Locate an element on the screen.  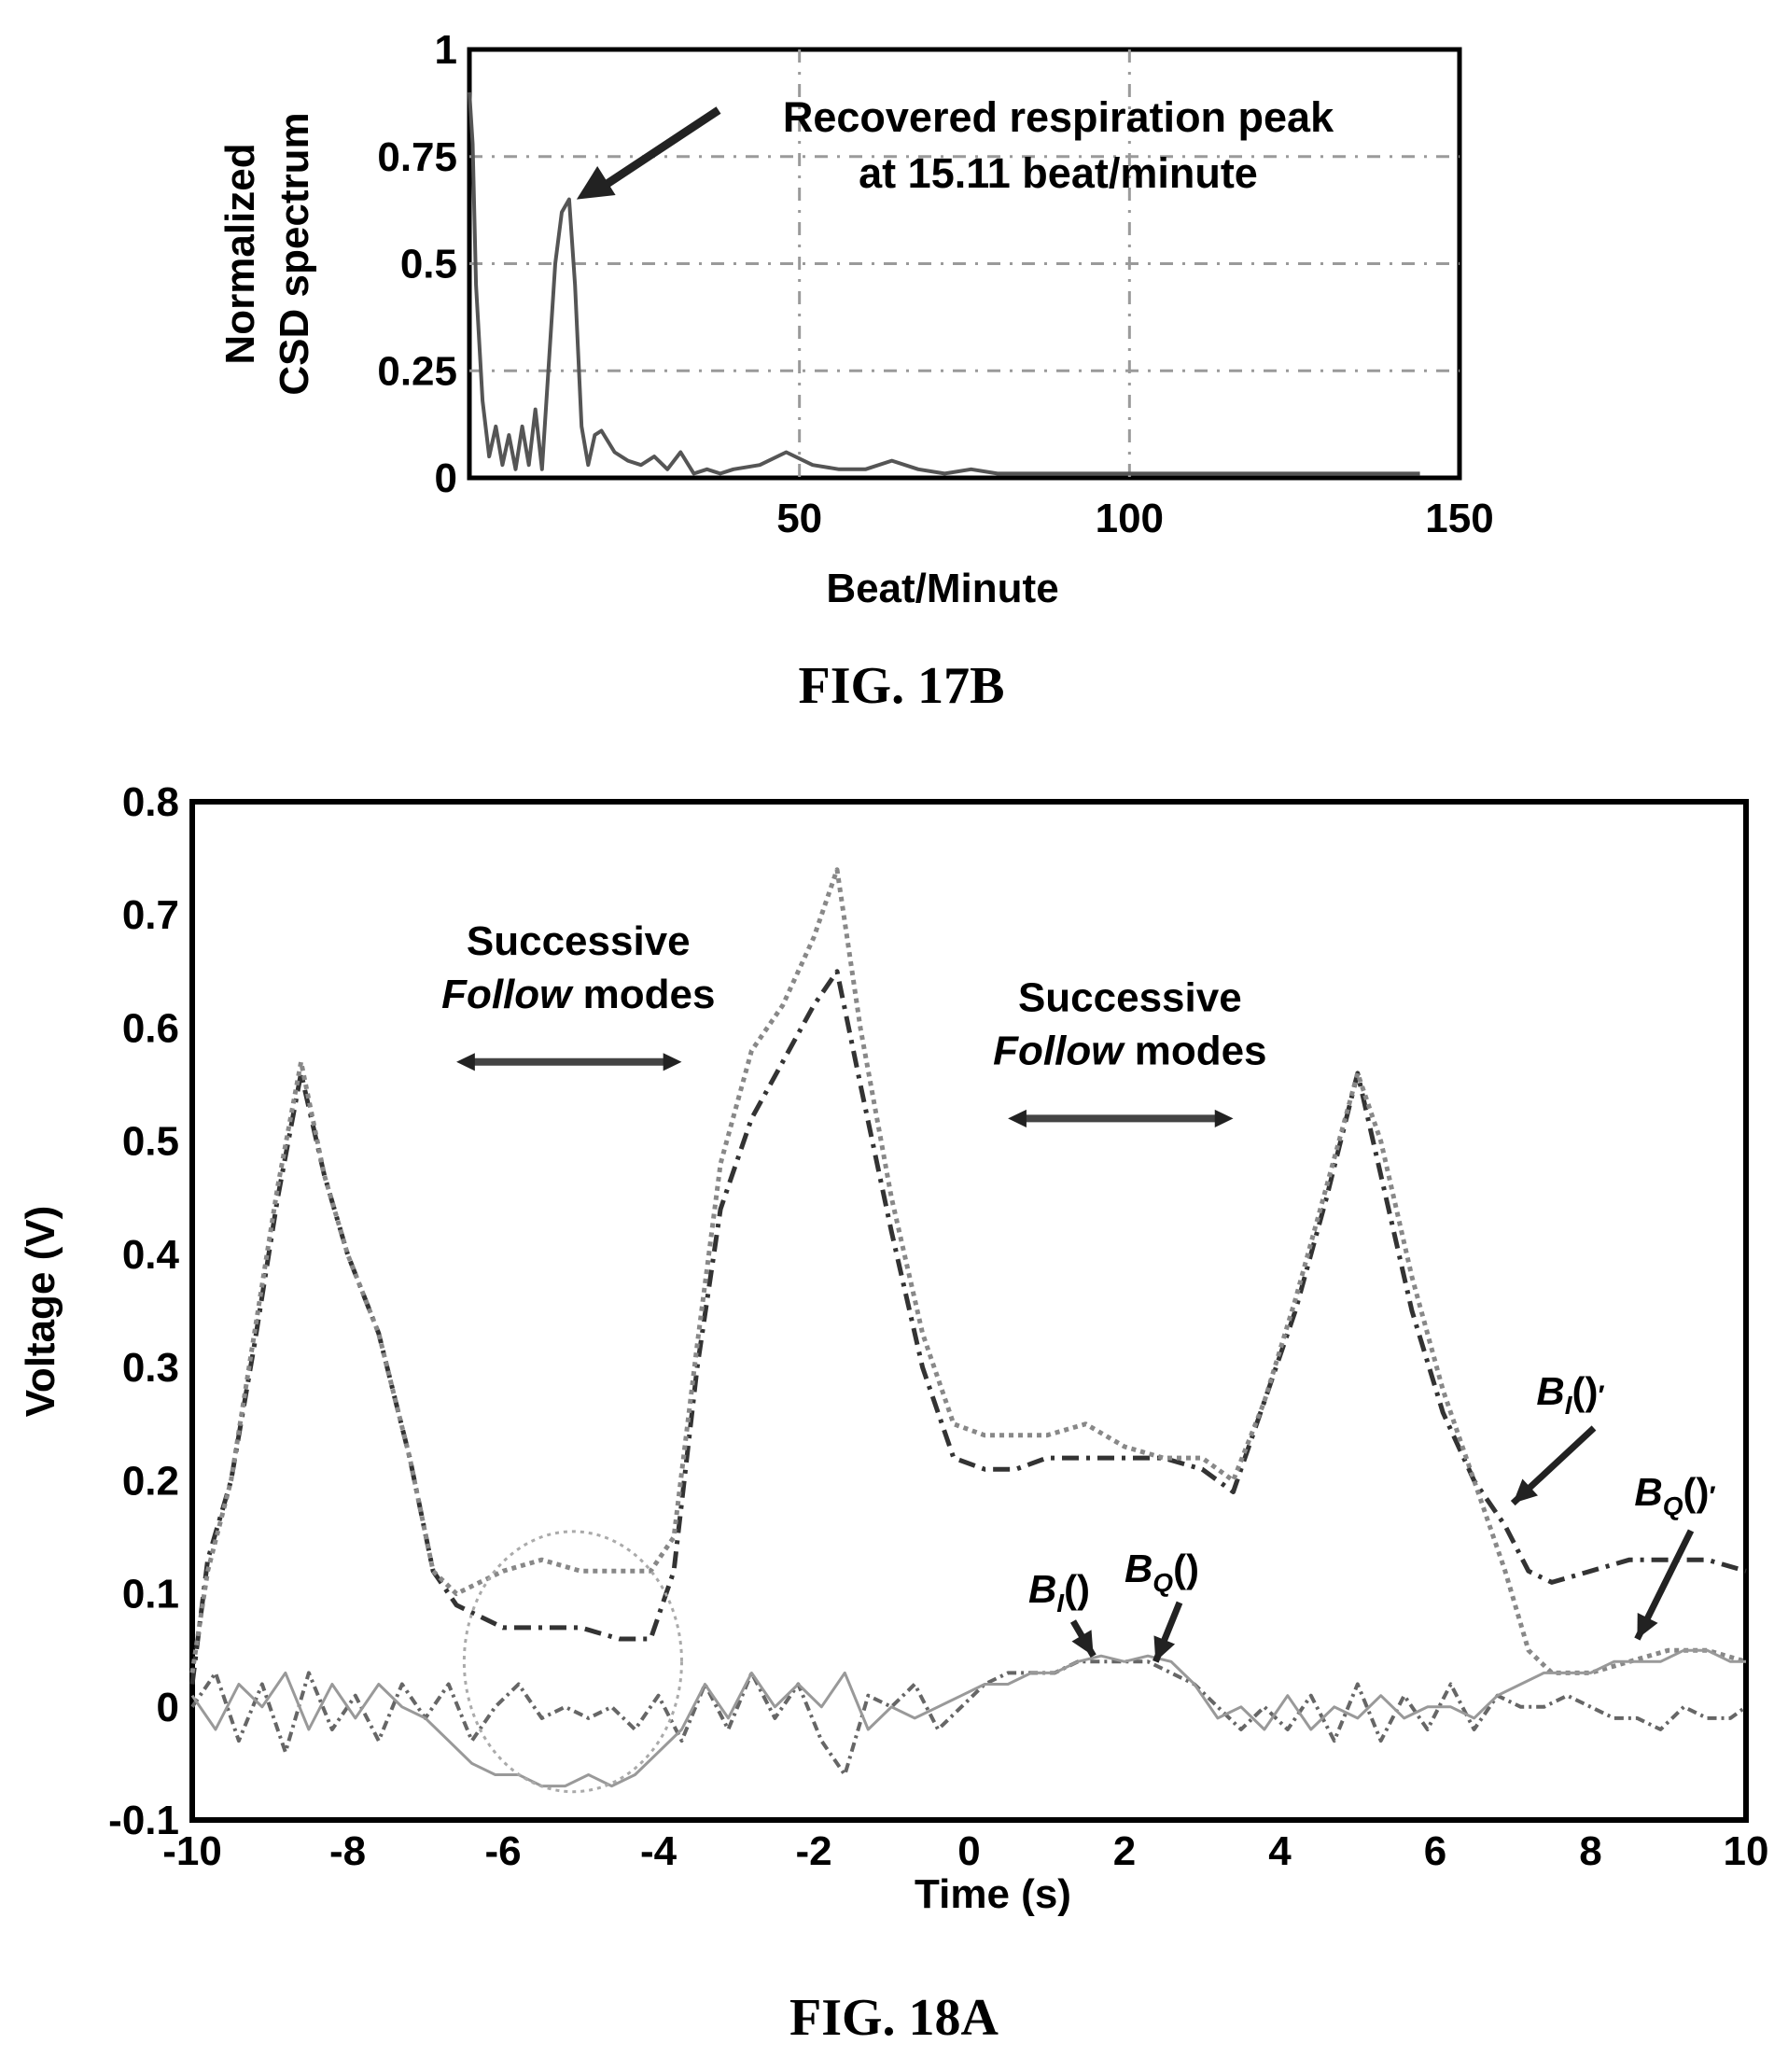
fig17b-annotation-arrow is located at coordinates (648, 153).